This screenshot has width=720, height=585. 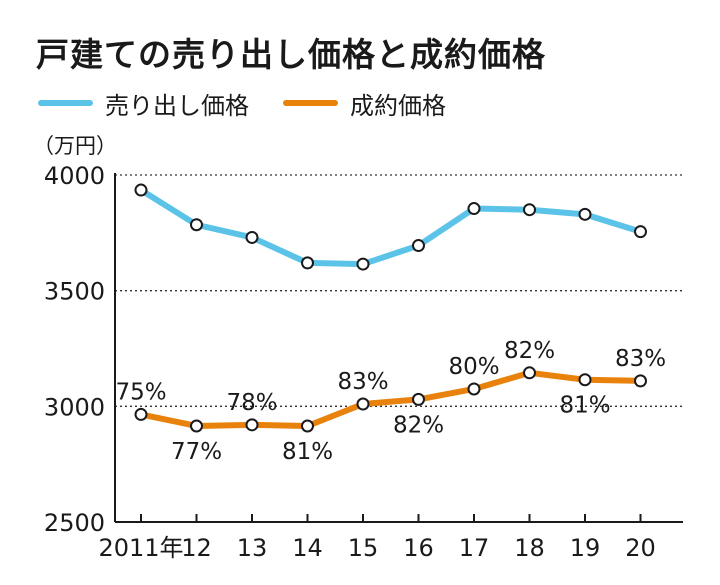 I want to click on legend-swatch-listing-price, so click(x=65, y=103).